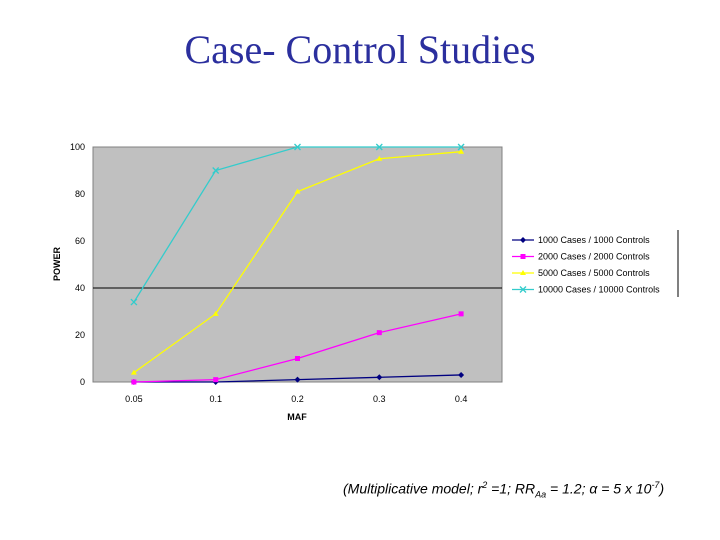 This screenshot has height=540, width=720. Describe the element at coordinates (77, 147) in the screenshot. I see `y-tick-label: 100` at that location.